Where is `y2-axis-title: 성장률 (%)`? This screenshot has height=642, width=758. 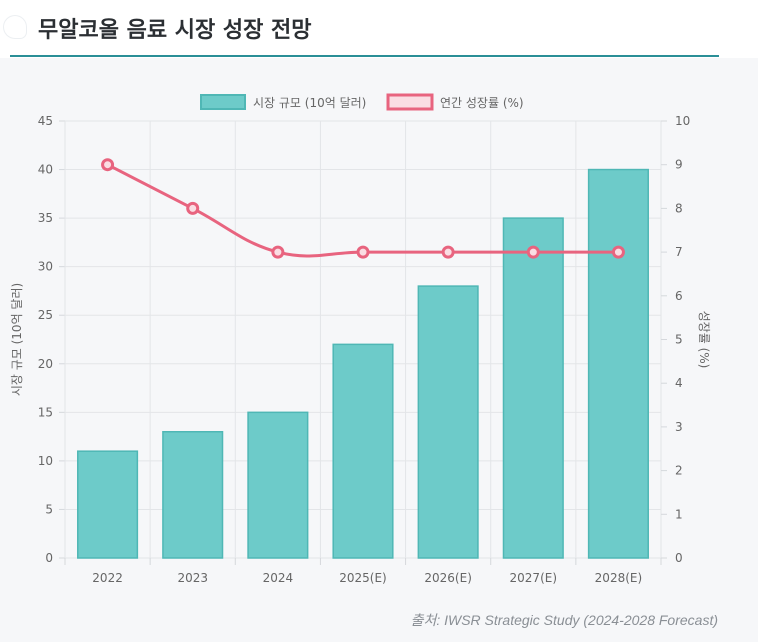 y2-axis-title: 성장률 (%) is located at coordinates (704, 340).